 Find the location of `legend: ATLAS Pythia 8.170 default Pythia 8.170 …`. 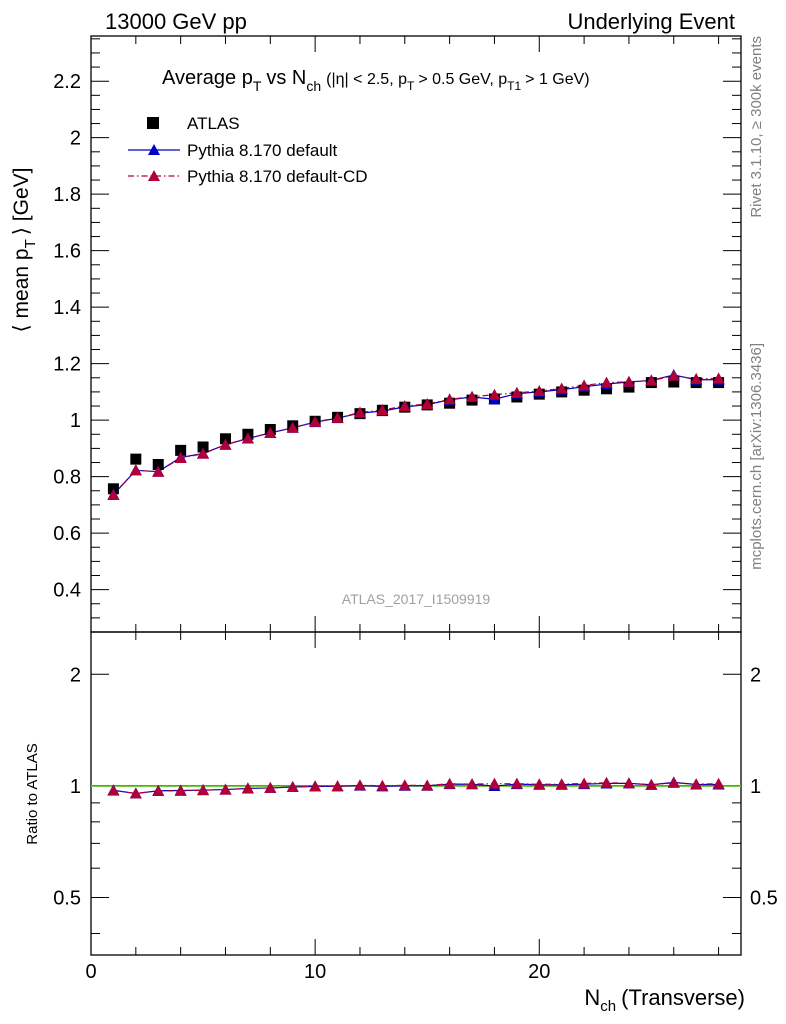

legend: ATLAS Pythia 8.170 default Pythia 8.170 … is located at coordinates (248, 150).